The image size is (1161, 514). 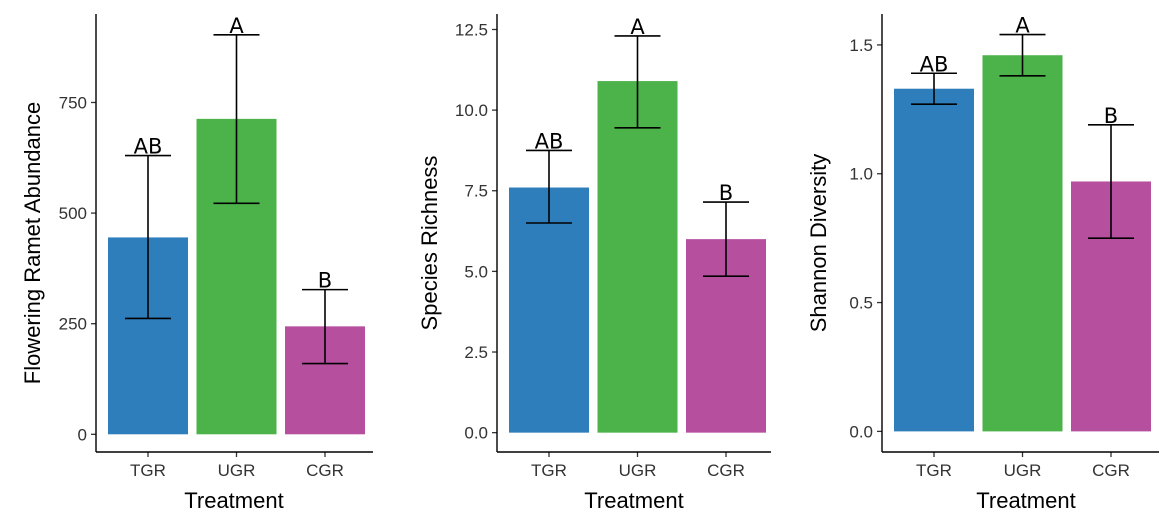 I want to click on y-tick-label: 0.5, so click(x=861, y=303).